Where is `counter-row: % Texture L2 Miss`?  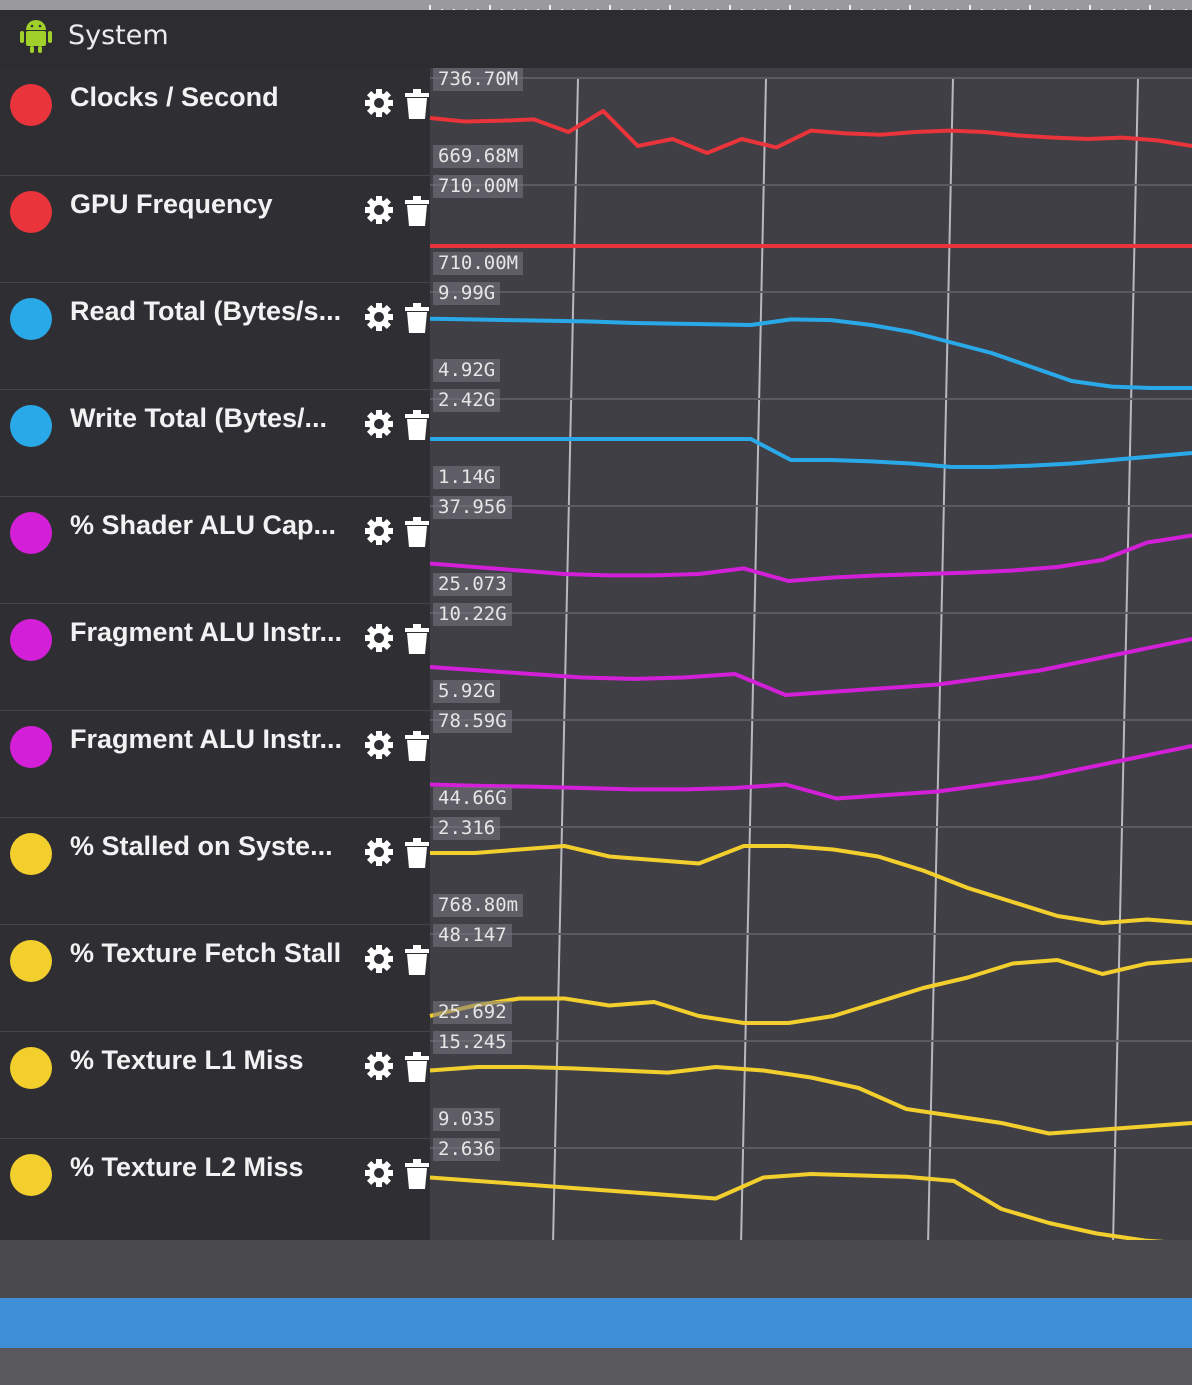 counter-row: % Texture L2 Miss is located at coordinates (215, 1192).